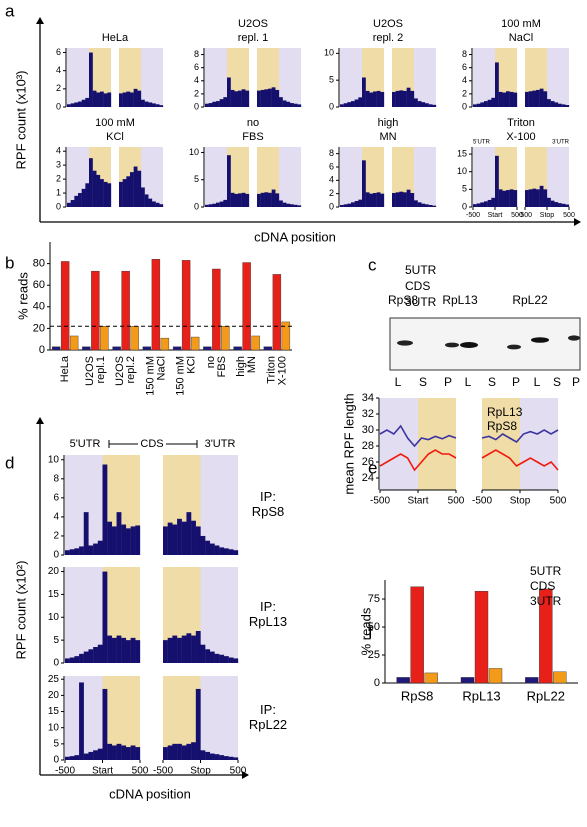 This screenshot has height=827, width=587. I want to click on y-tick-label: 24, so click(368, 478).